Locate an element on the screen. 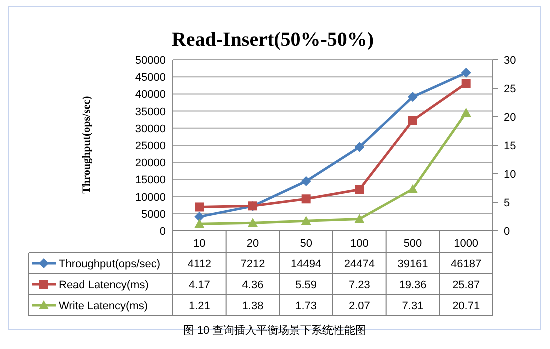  y-tick-label: 10000 is located at coordinates (150, 198).